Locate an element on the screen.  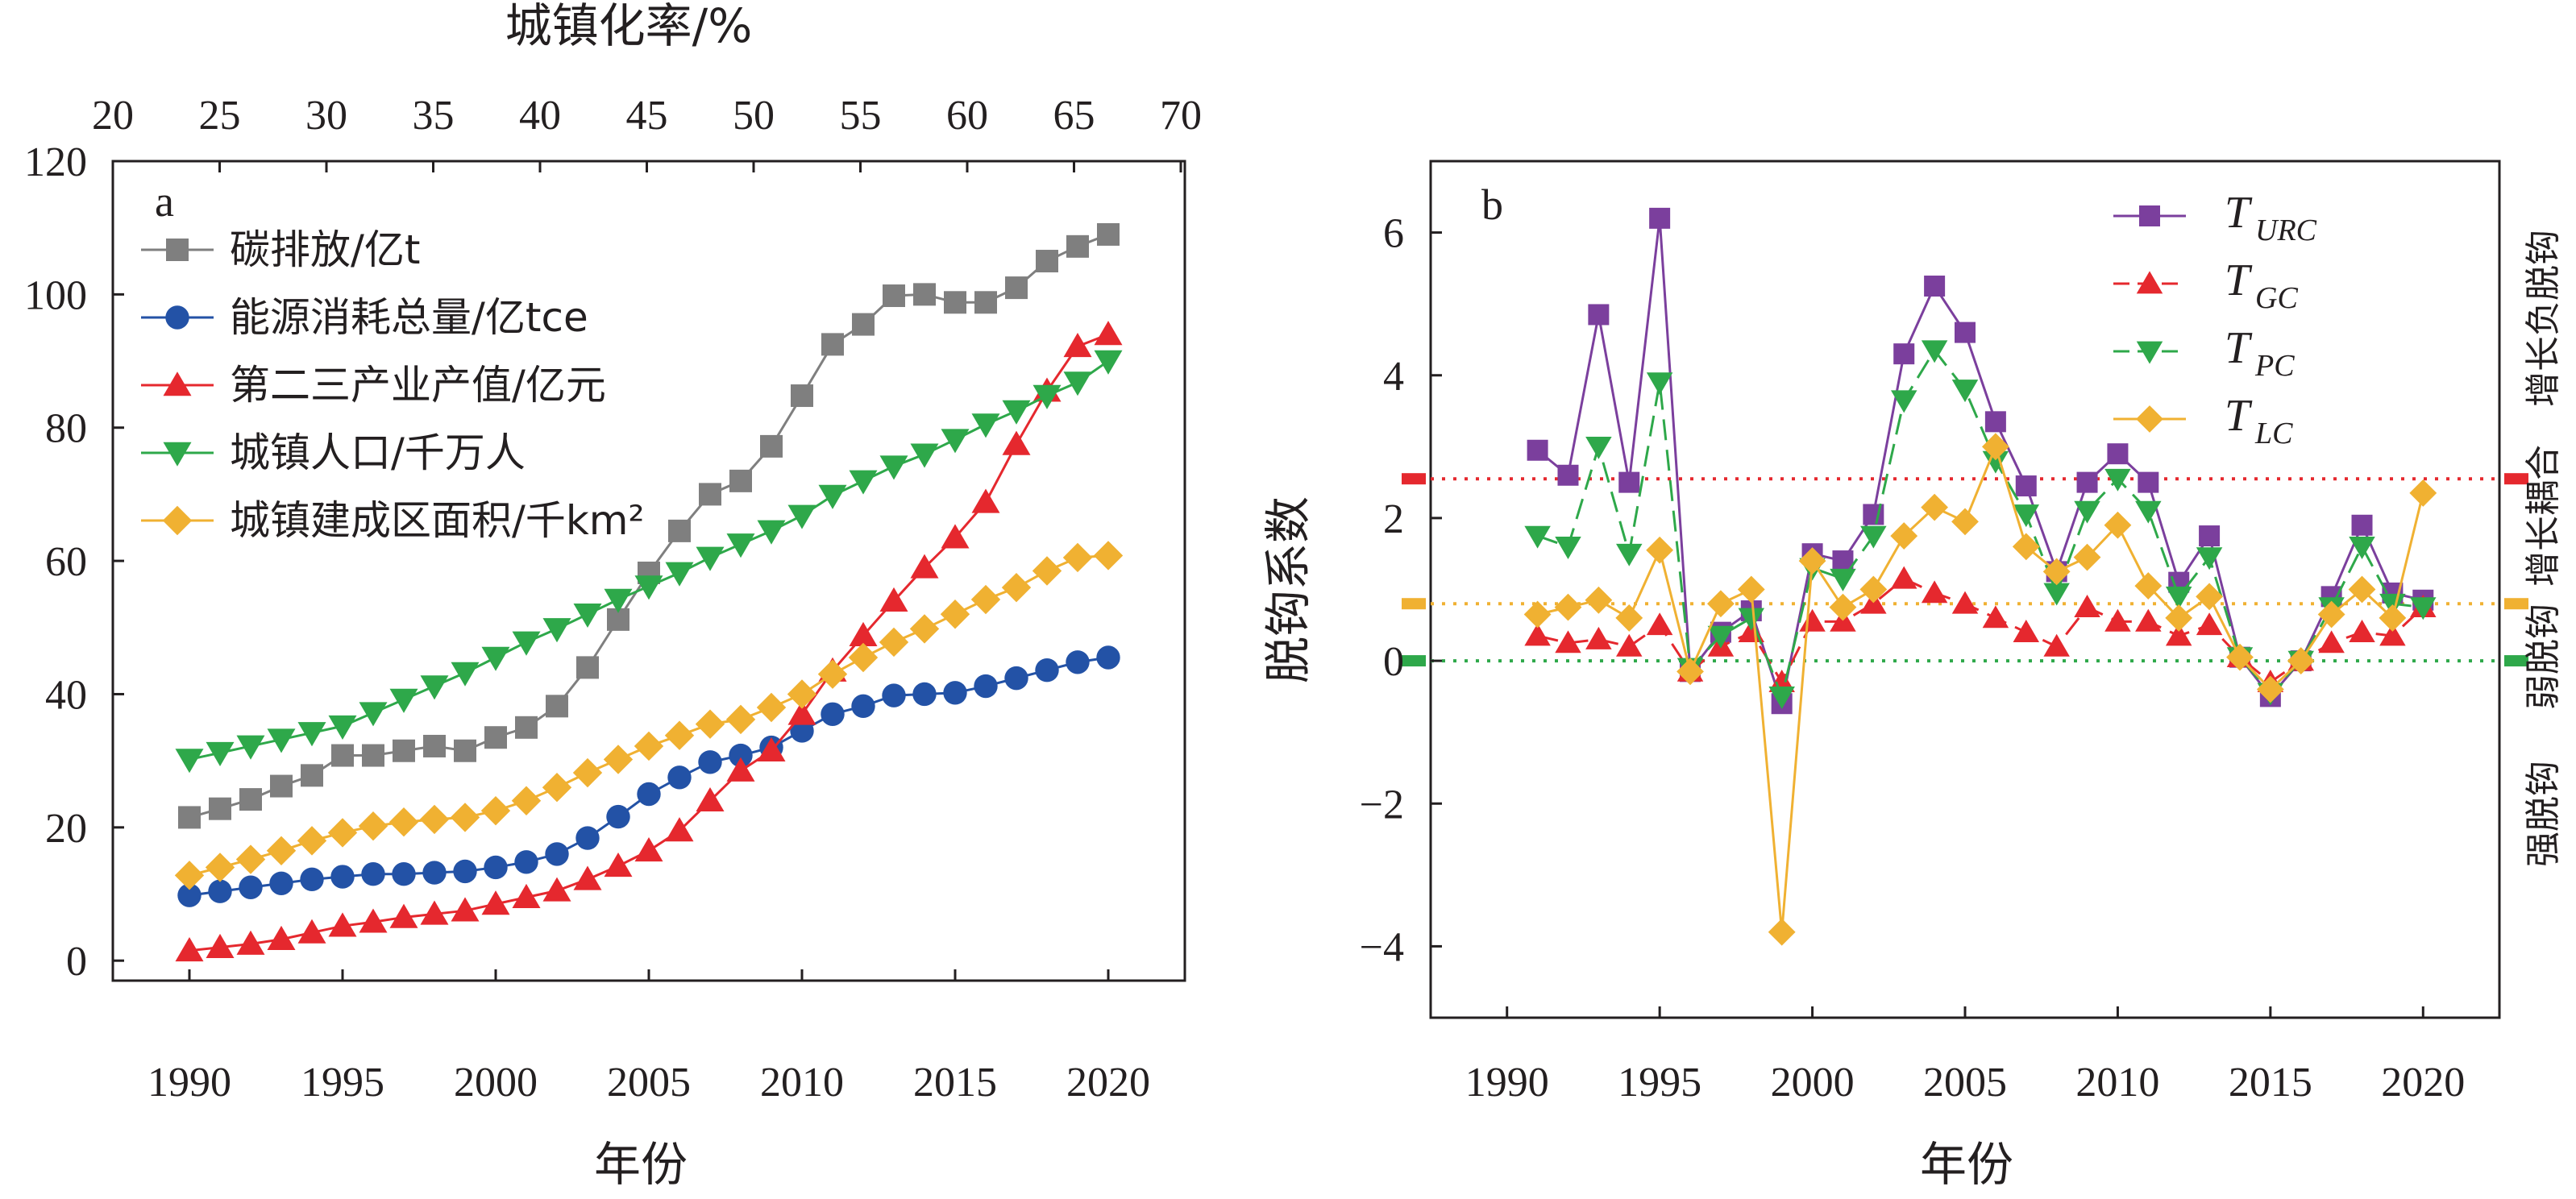
panel-b-x-ticks: 1990 1995 2000 2005 2010 2015 2020 is located at coordinates (1965, 1056).